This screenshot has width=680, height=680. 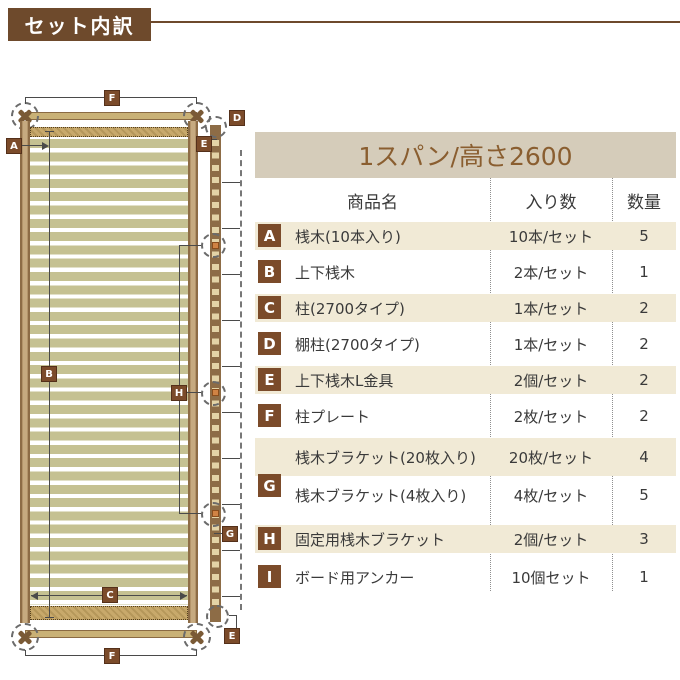 I want to click on right-post, so click(x=193, y=372).